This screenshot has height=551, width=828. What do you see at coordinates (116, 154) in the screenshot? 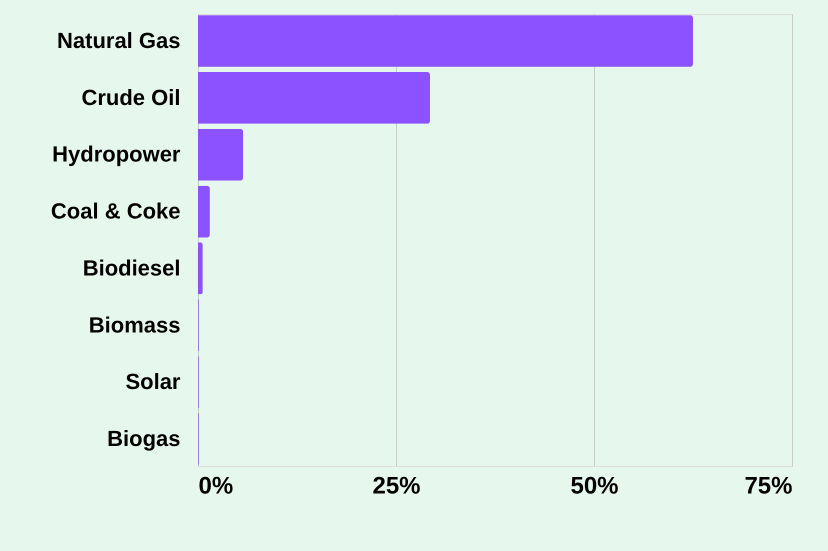
I see `y-tick-label: Hydropower` at bounding box center [116, 154].